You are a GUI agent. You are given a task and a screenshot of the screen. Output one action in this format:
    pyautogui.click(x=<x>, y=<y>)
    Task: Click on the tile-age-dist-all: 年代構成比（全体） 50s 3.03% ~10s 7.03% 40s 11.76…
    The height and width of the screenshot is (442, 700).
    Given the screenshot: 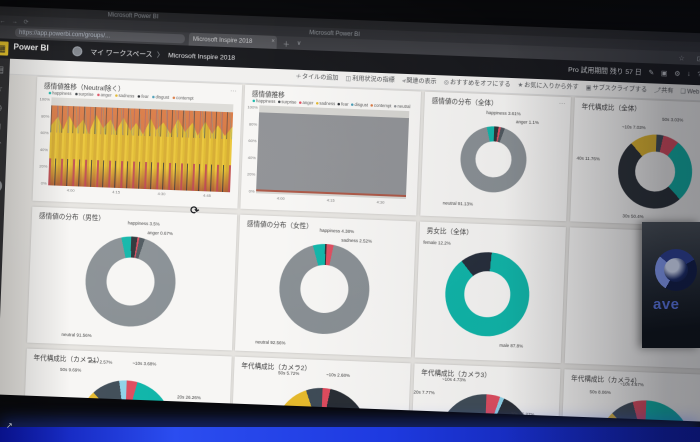 What is the action you would take?
    pyautogui.click(x=635, y=162)
    